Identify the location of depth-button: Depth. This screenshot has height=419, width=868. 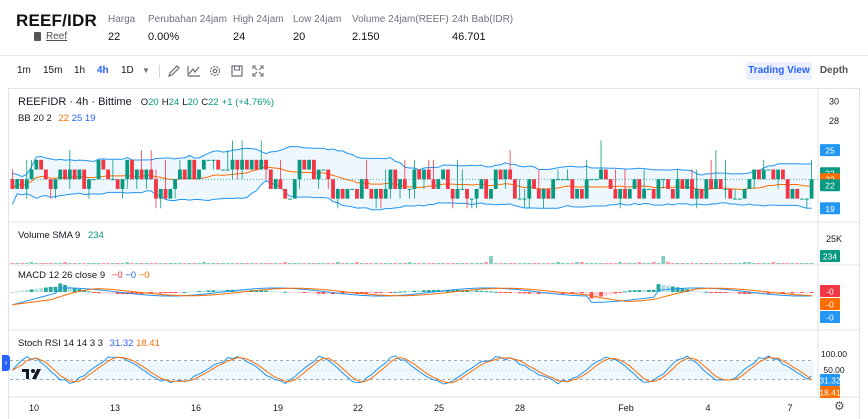
(834, 70).